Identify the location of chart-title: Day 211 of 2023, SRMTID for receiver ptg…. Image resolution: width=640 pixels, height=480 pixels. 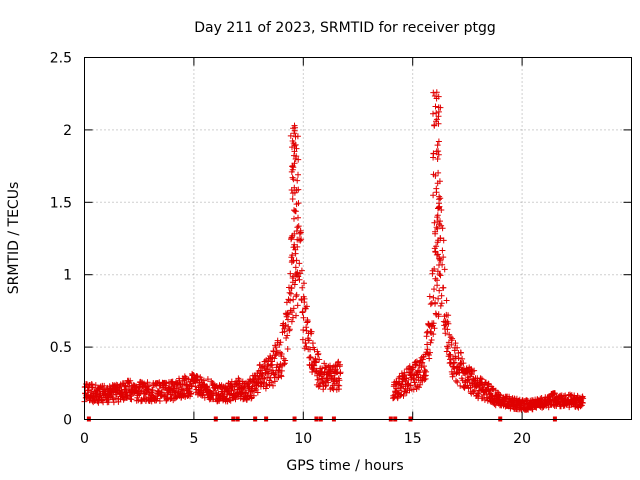
(345, 28).